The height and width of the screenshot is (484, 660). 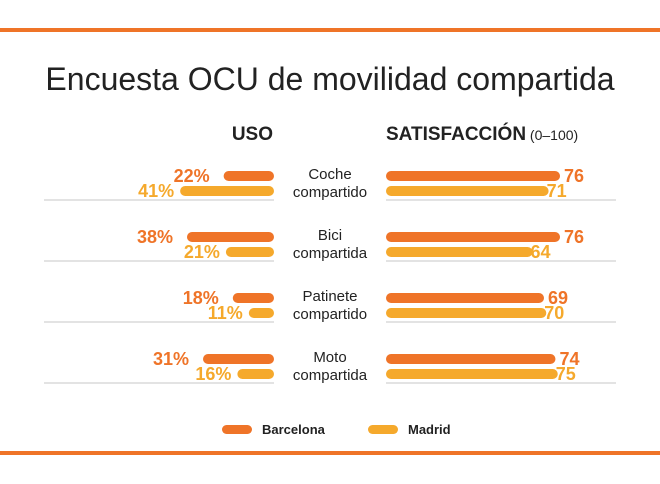 What do you see at coordinates (569, 359) in the screenshot?
I see `label-satisfaccion: 74` at bounding box center [569, 359].